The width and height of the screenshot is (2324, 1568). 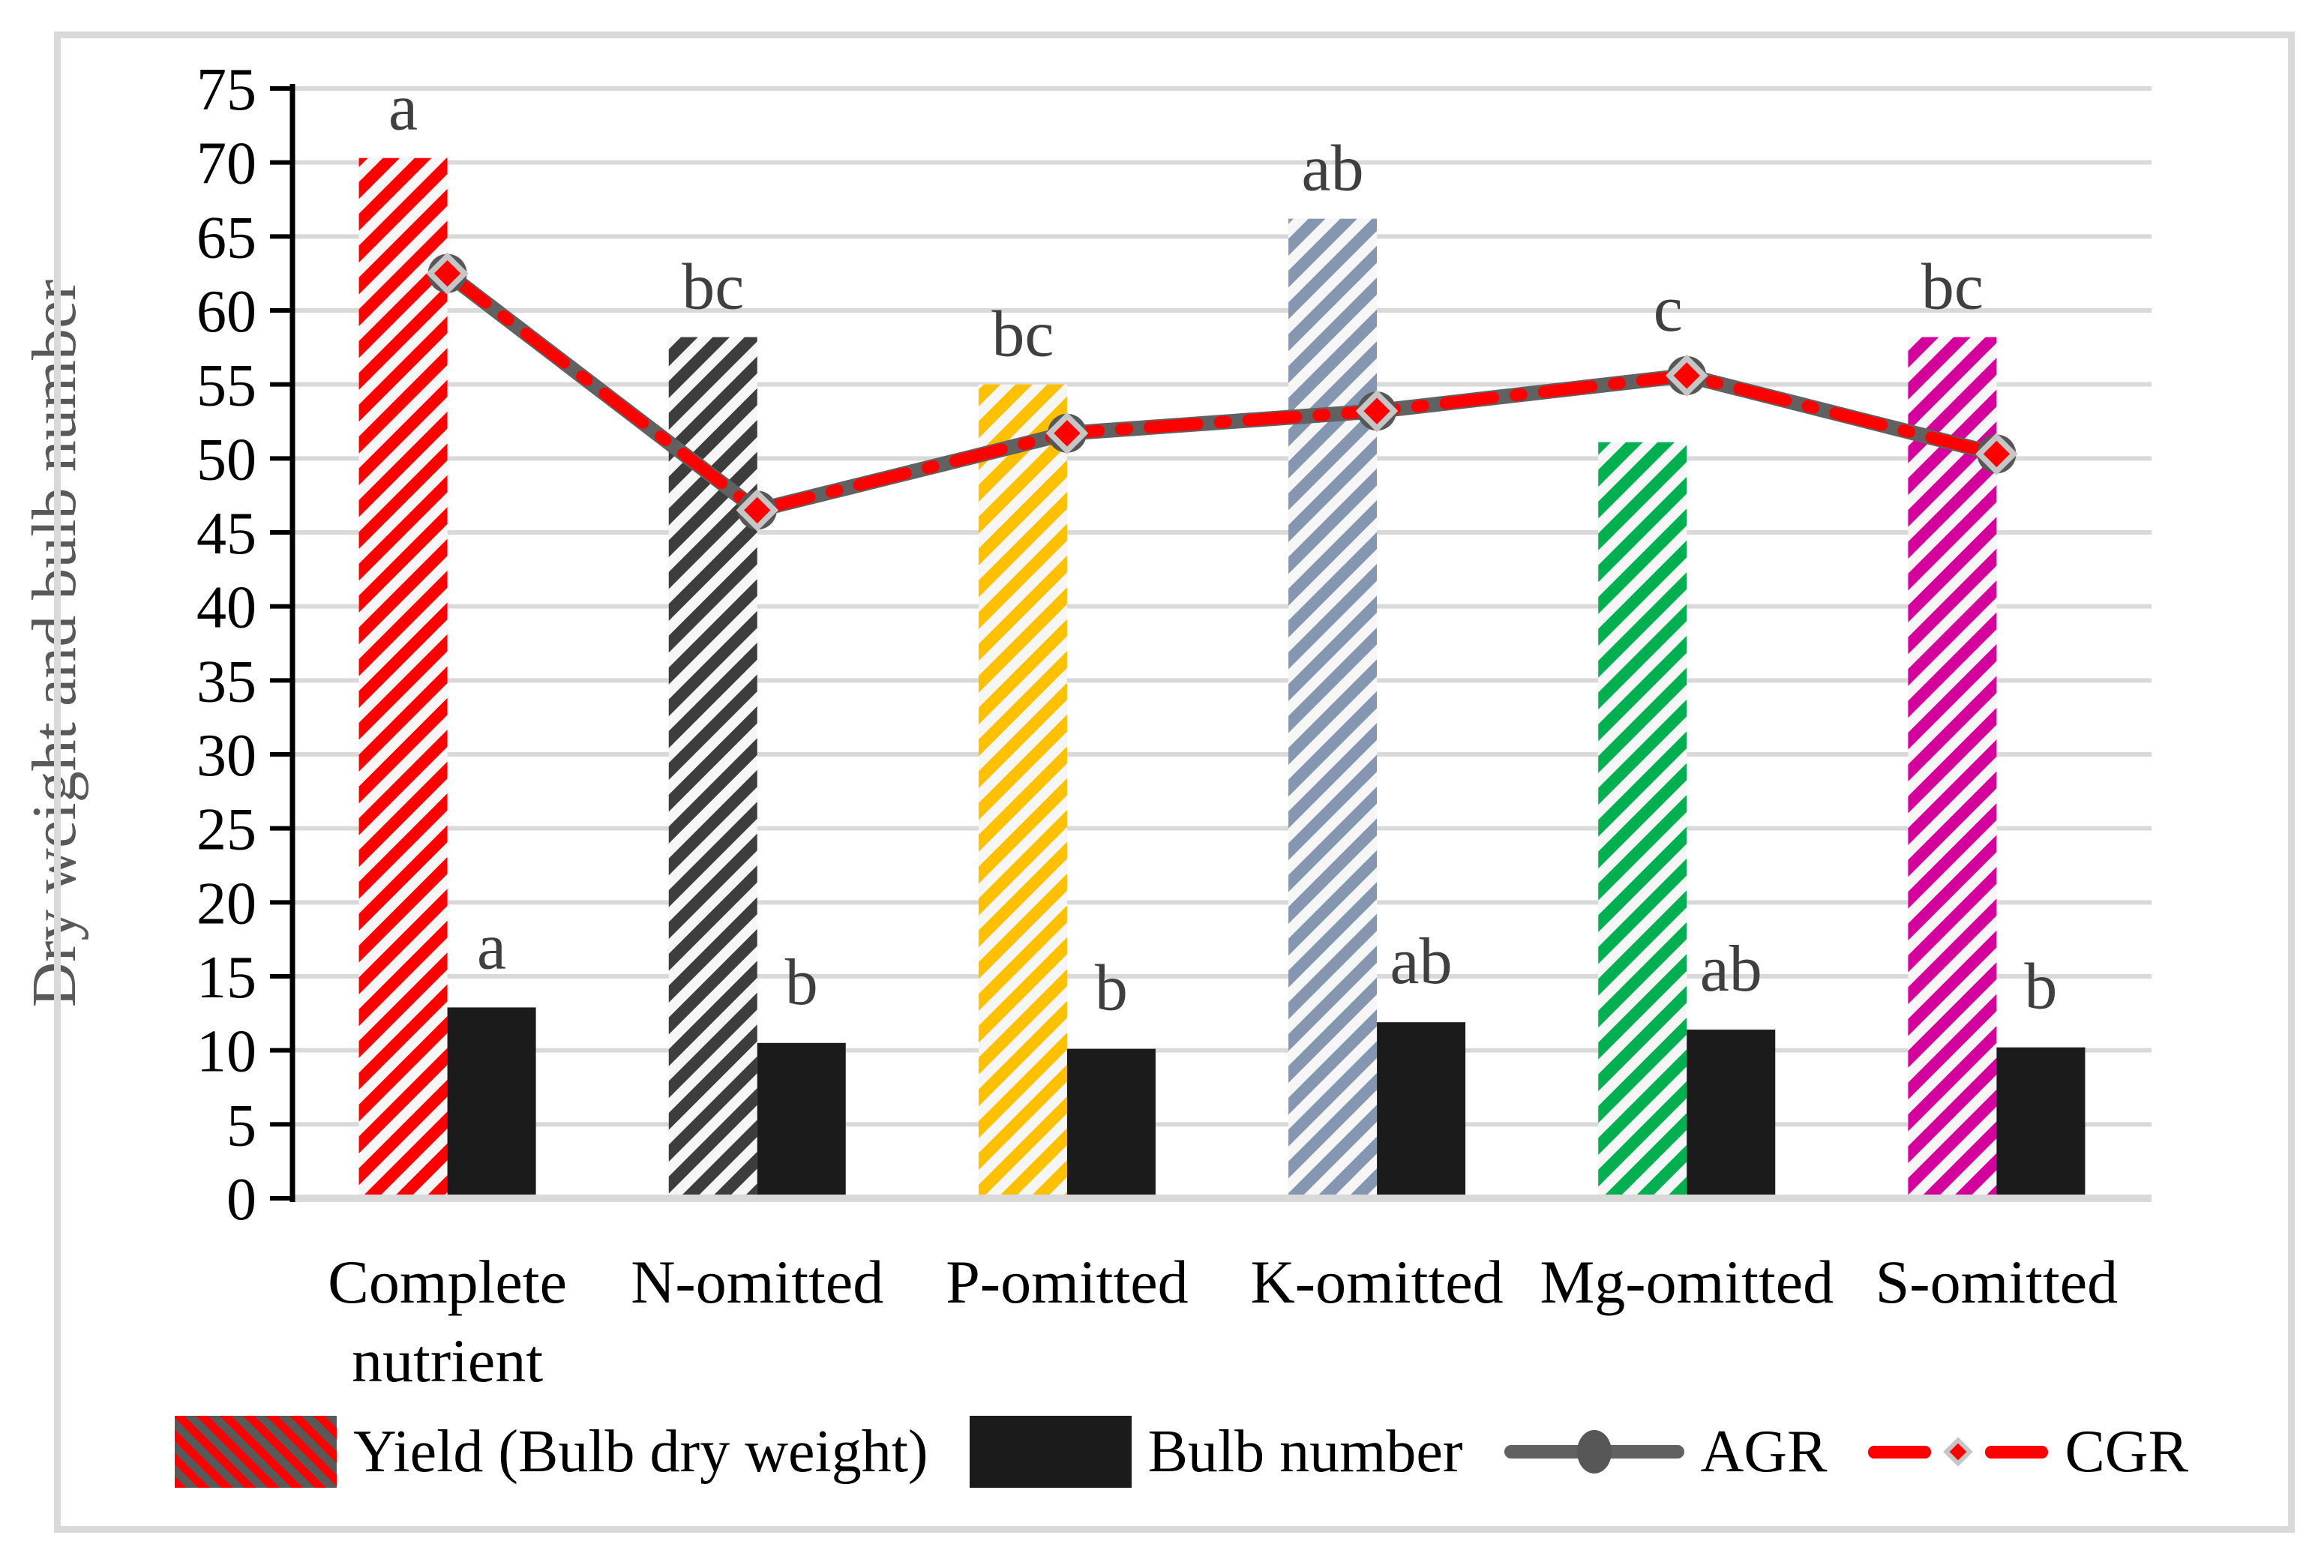 I want to click on bulb-letter-4: ab, so click(x=1731, y=969).